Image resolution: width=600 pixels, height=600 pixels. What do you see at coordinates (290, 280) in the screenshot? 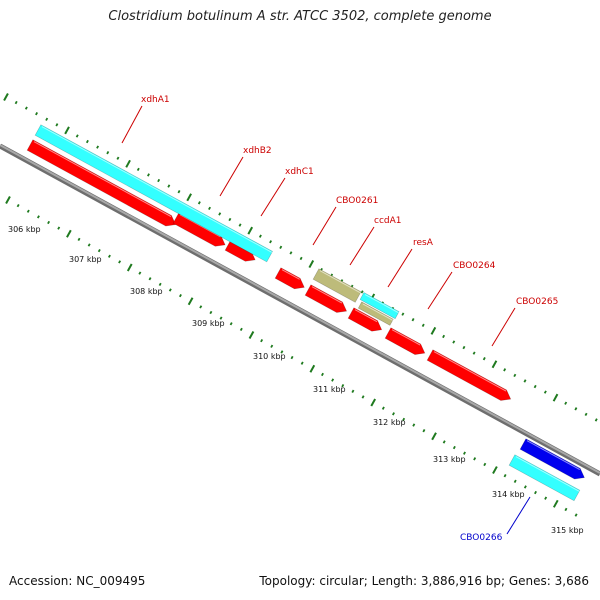
I see `cds-CBO0261` at bounding box center [290, 280].